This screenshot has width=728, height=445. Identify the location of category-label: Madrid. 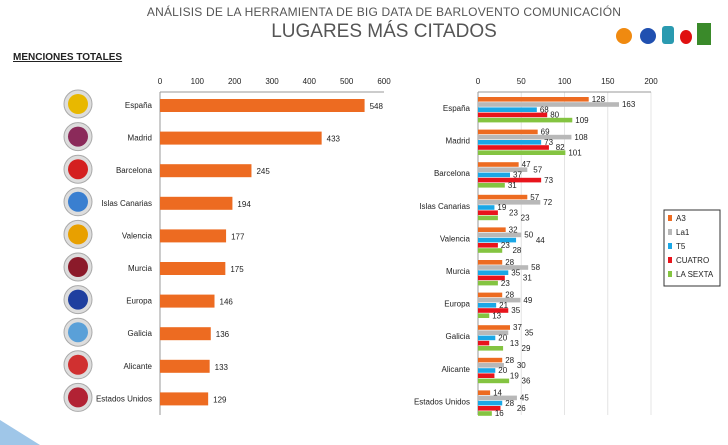
(140, 138).